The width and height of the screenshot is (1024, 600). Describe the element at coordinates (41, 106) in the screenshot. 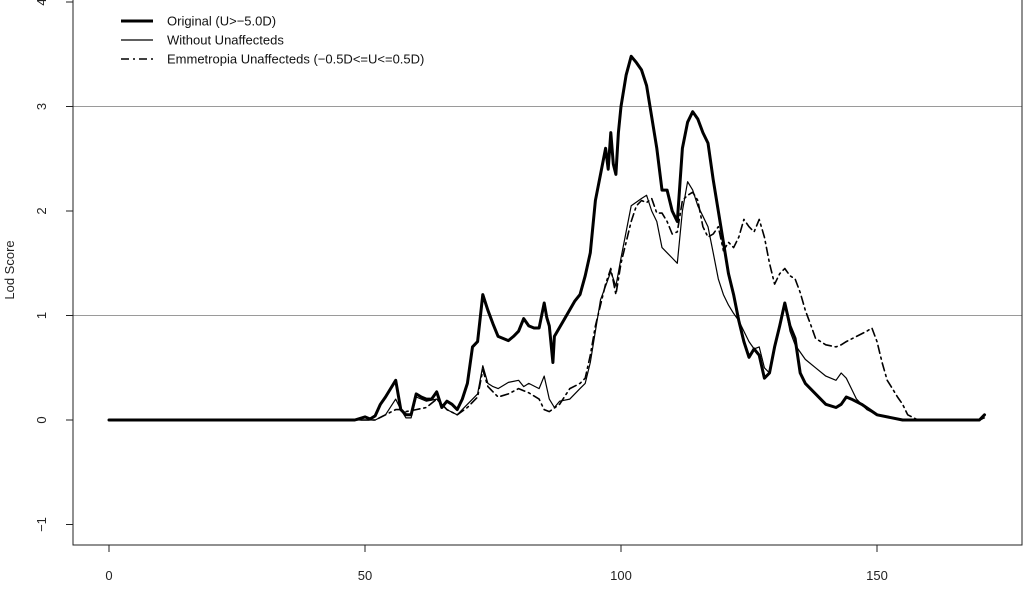

I see `y-tick-label: 3` at that location.